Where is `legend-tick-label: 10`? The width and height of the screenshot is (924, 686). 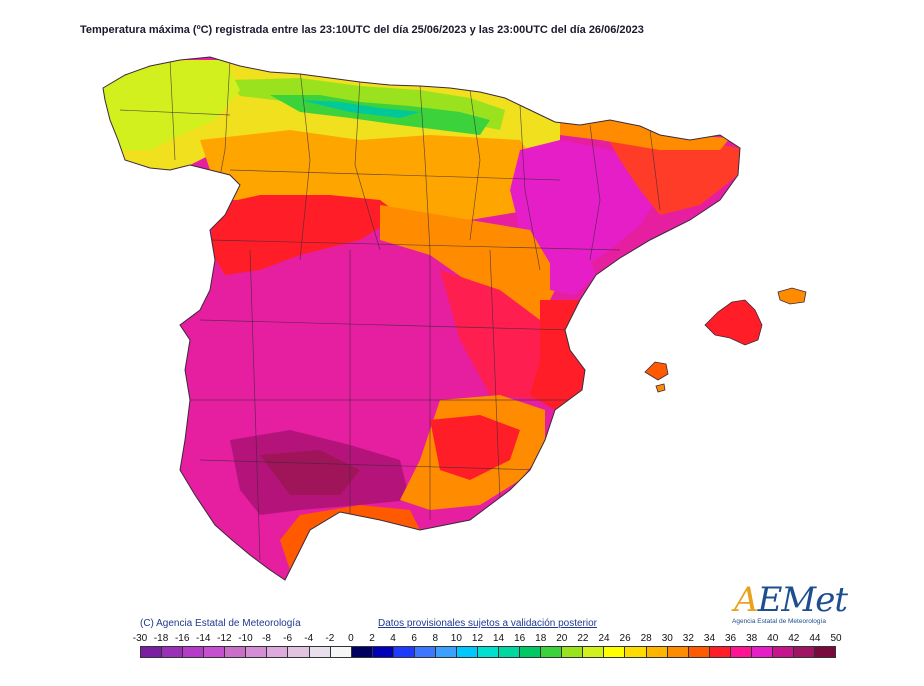 legend-tick-label: 10 is located at coordinates (456, 638).